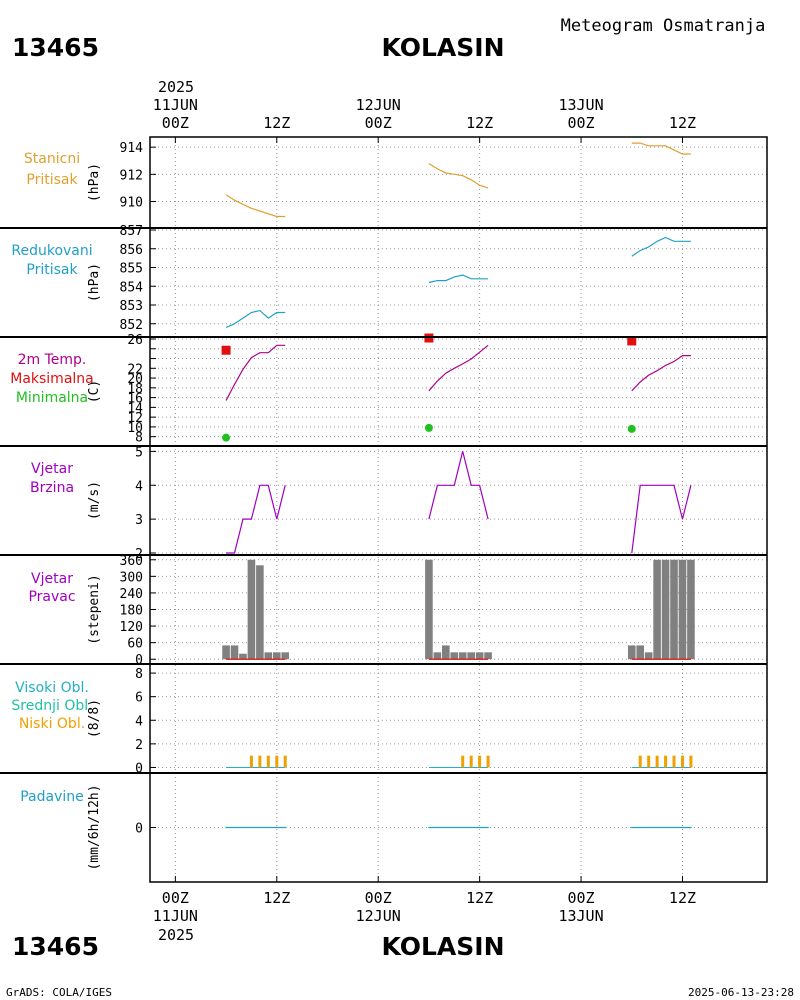 This screenshot has width=800, height=1000. I want to click on y-tick-label: 20, so click(135, 379).